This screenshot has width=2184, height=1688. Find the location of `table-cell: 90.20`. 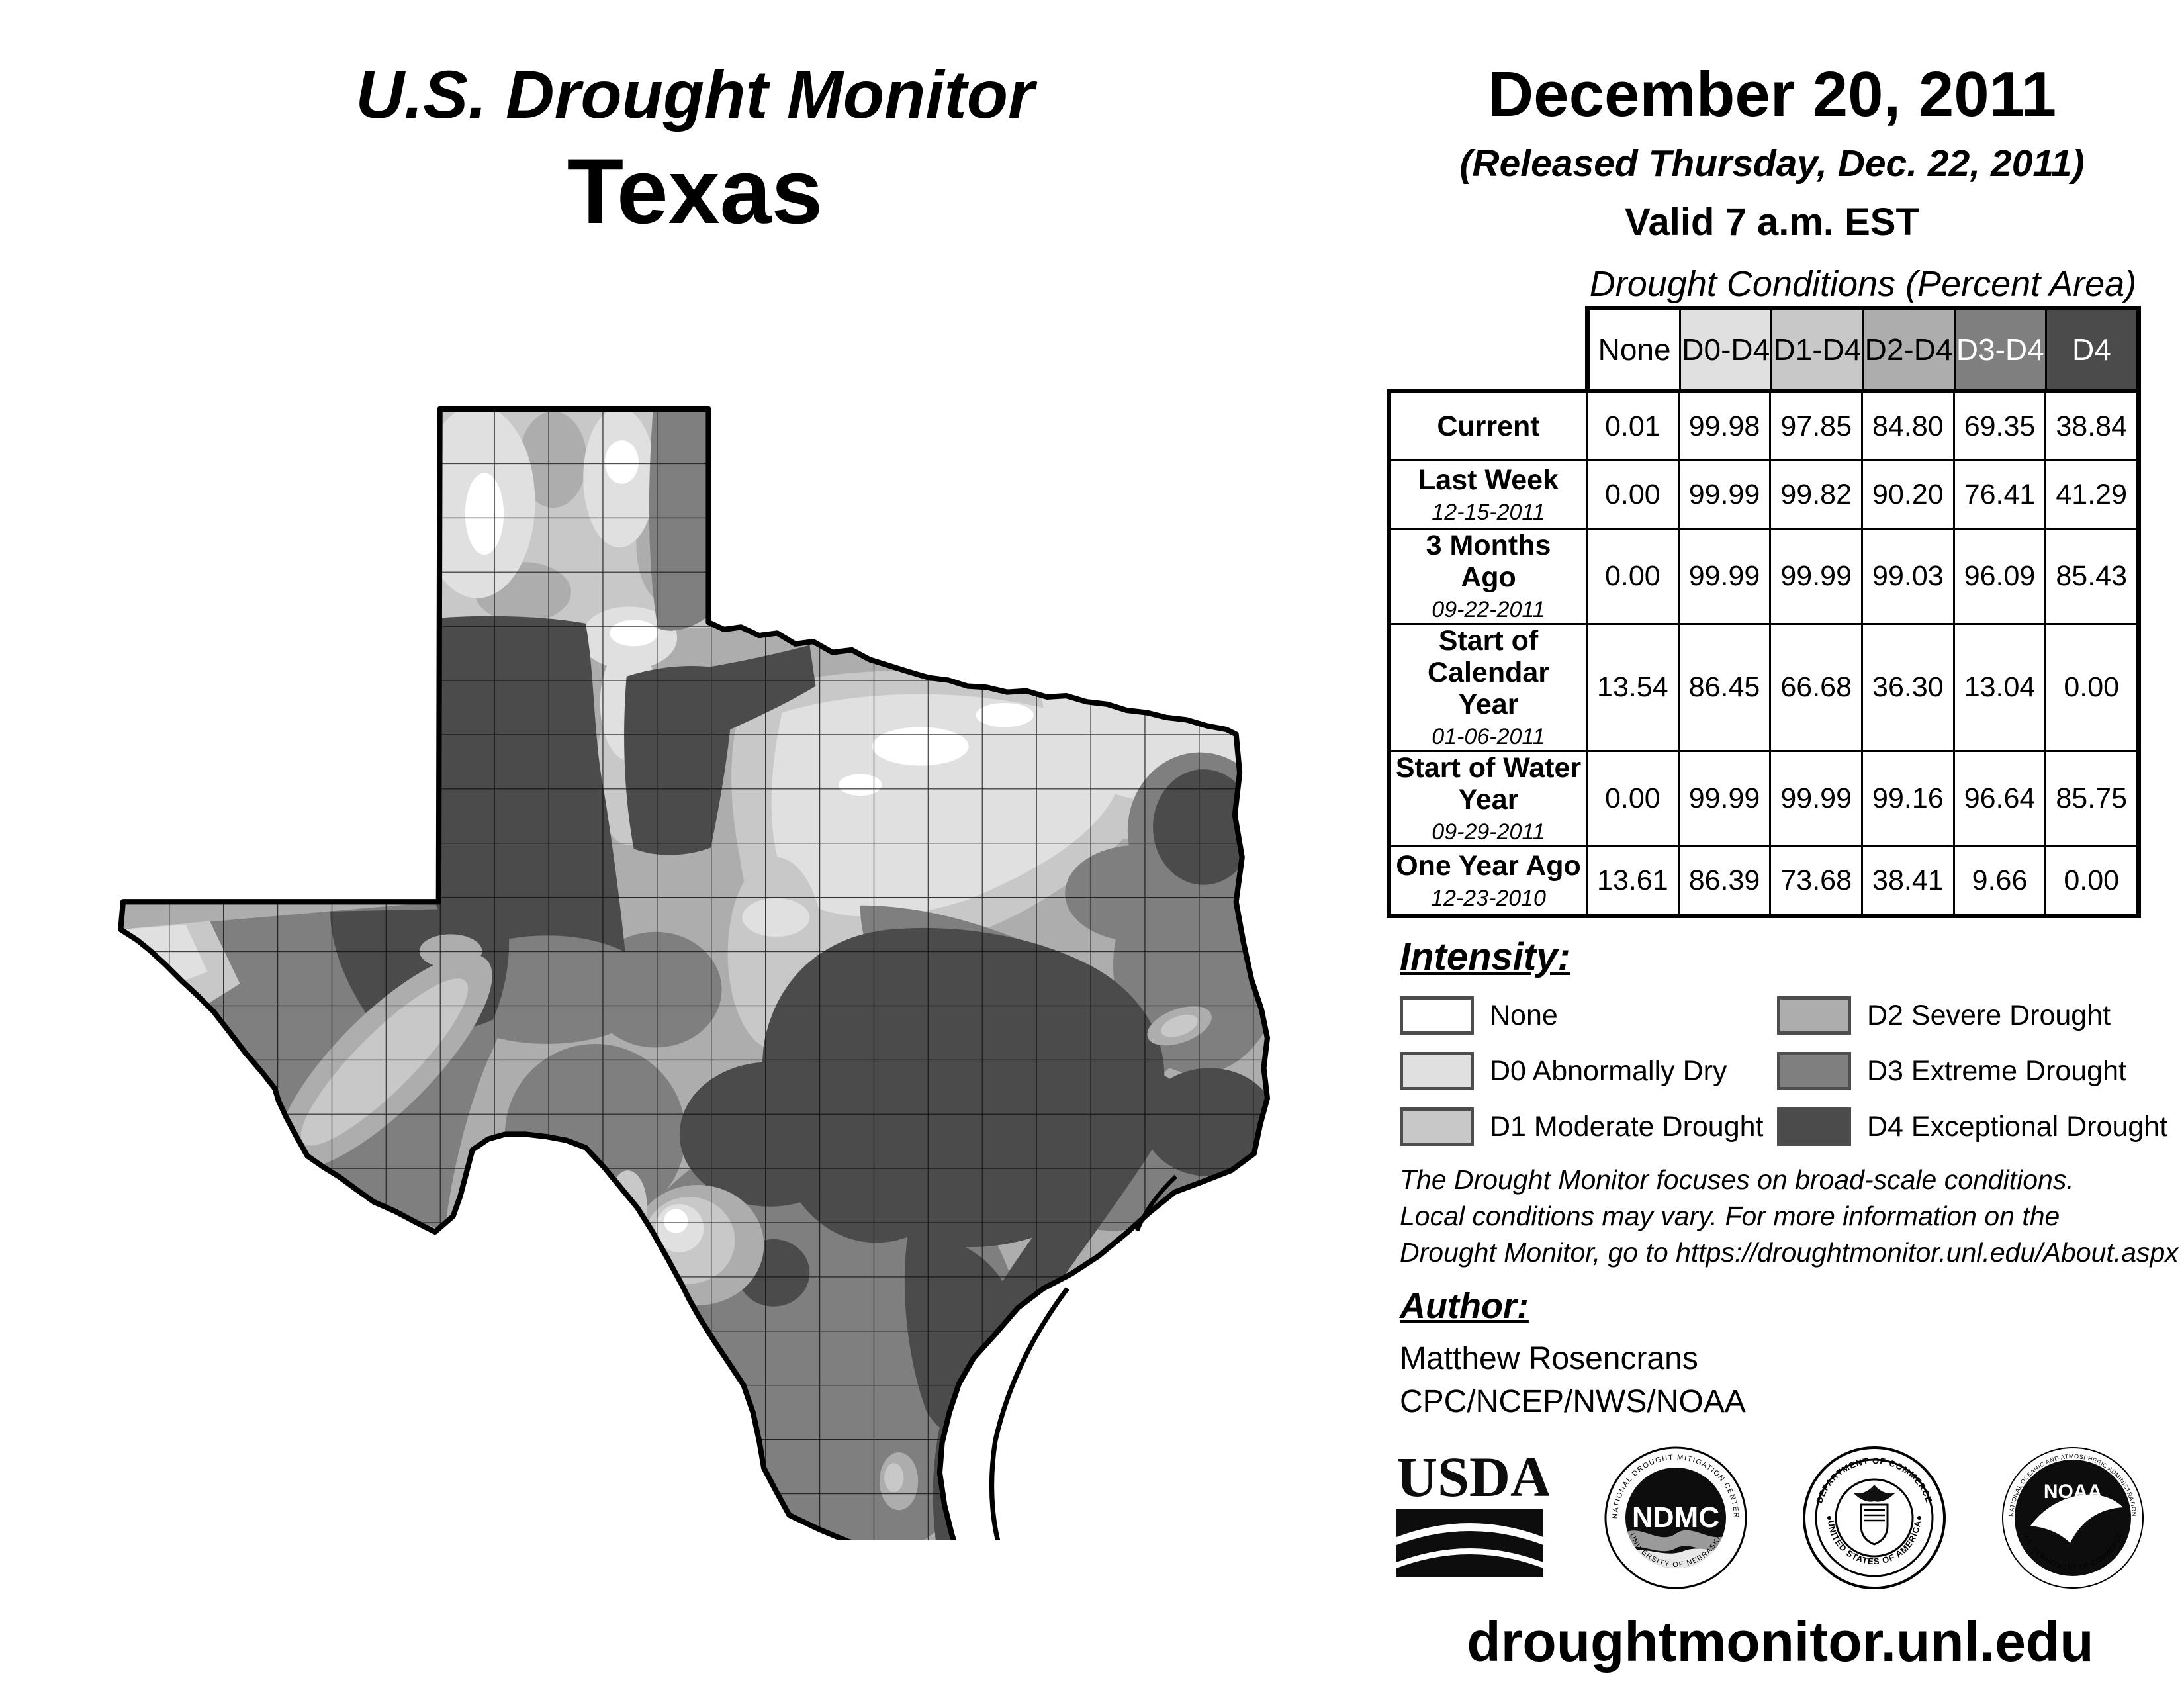

table-cell: 90.20 is located at coordinates (1907, 494).